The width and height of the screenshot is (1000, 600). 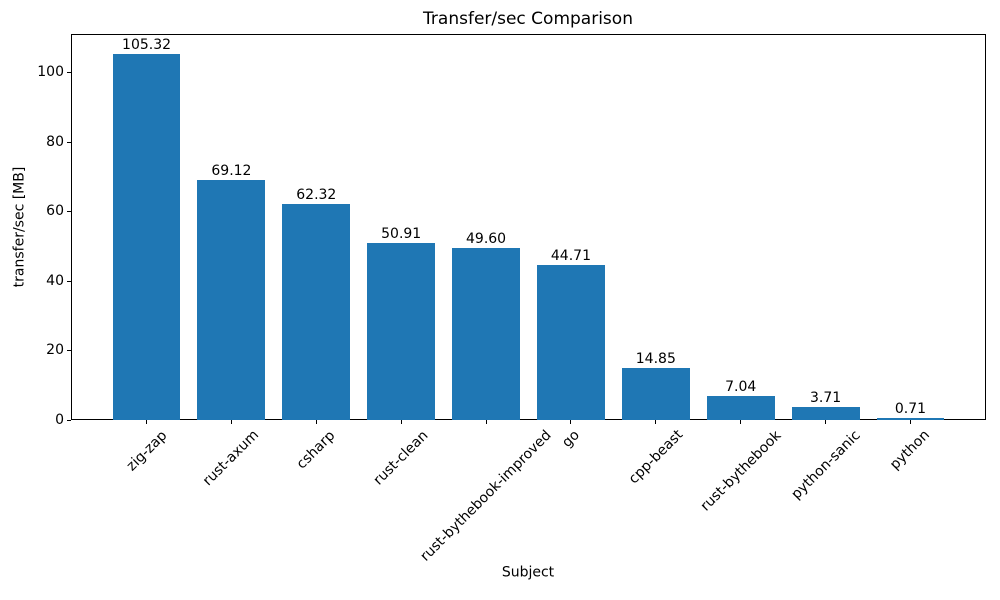 What do you see at coordinates (571, 439) in the screenshot?
I see `x-tick-label: go` at bounding box center [571, 439].